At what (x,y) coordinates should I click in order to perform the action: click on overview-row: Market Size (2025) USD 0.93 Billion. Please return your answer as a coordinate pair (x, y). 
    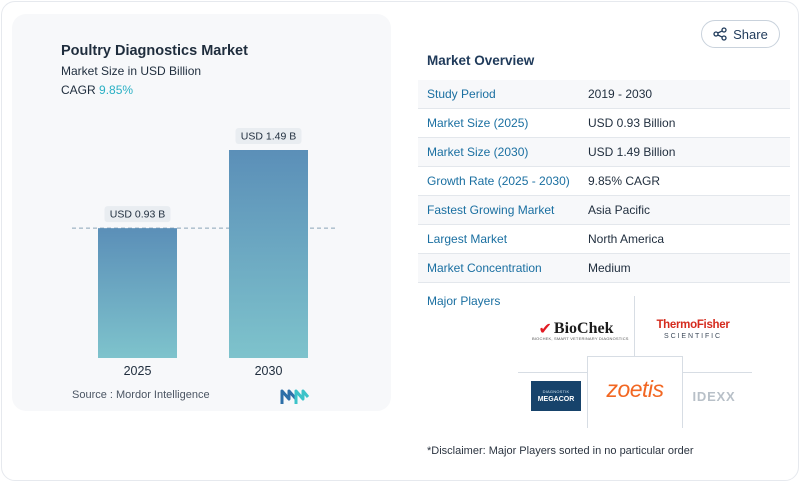
    Looking at the image, I should click on (604, 123).